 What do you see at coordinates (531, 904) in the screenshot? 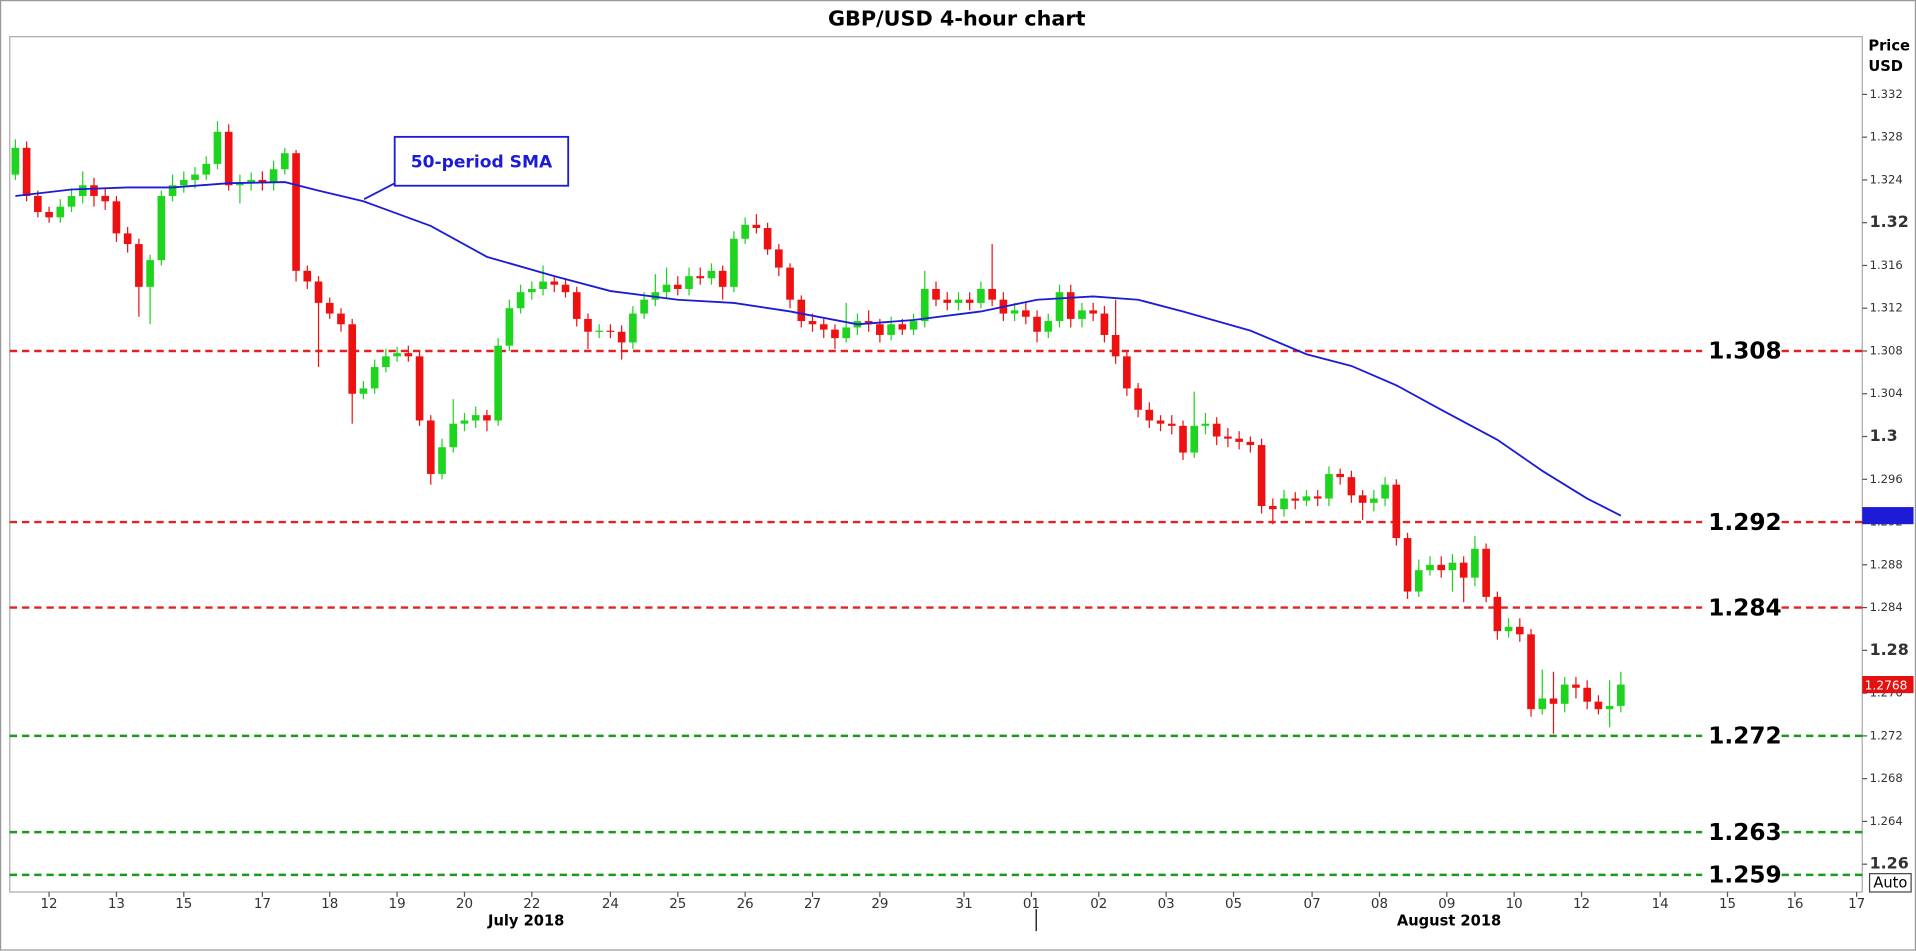
I see `x-tick-label: 22` at bounding box center [531, 904].